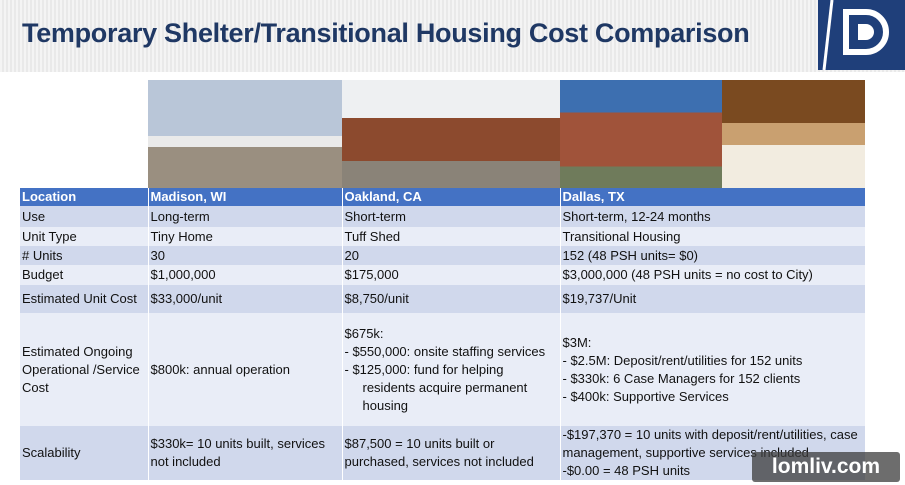 The image size is (905, 485). What do you see at coordinates (451, 197) in the screenshot?
I see `header-cell: Oakland, CA` at bounding box center [451, 197].